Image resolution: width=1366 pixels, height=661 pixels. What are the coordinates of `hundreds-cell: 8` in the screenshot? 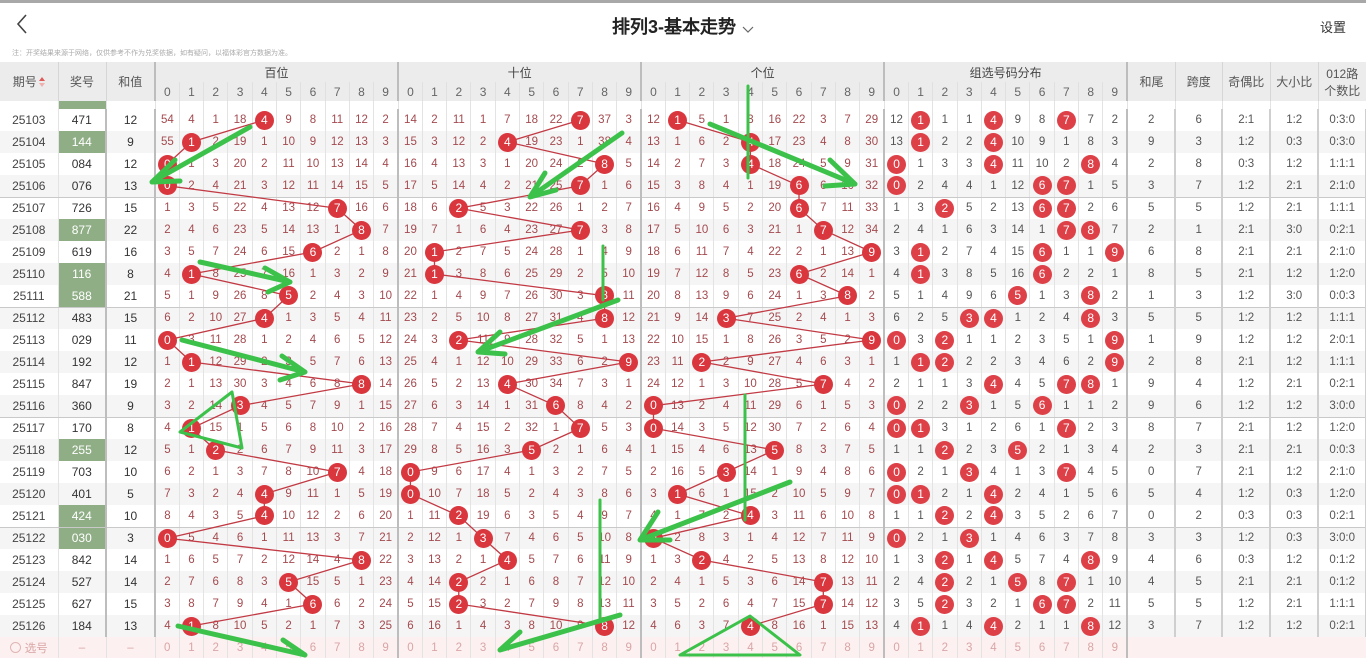 It's located at (240, 582).